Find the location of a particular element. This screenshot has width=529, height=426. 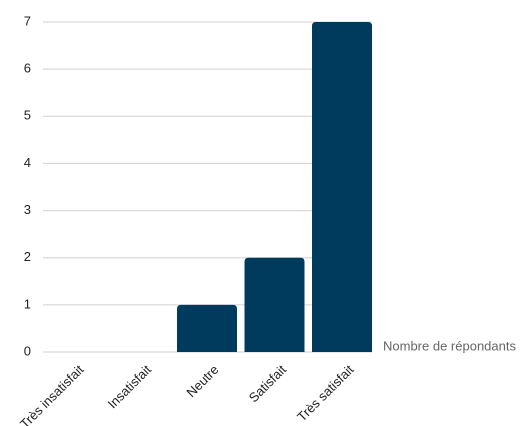

legend: Nombre de répondants is located at coordinates (449, 345).